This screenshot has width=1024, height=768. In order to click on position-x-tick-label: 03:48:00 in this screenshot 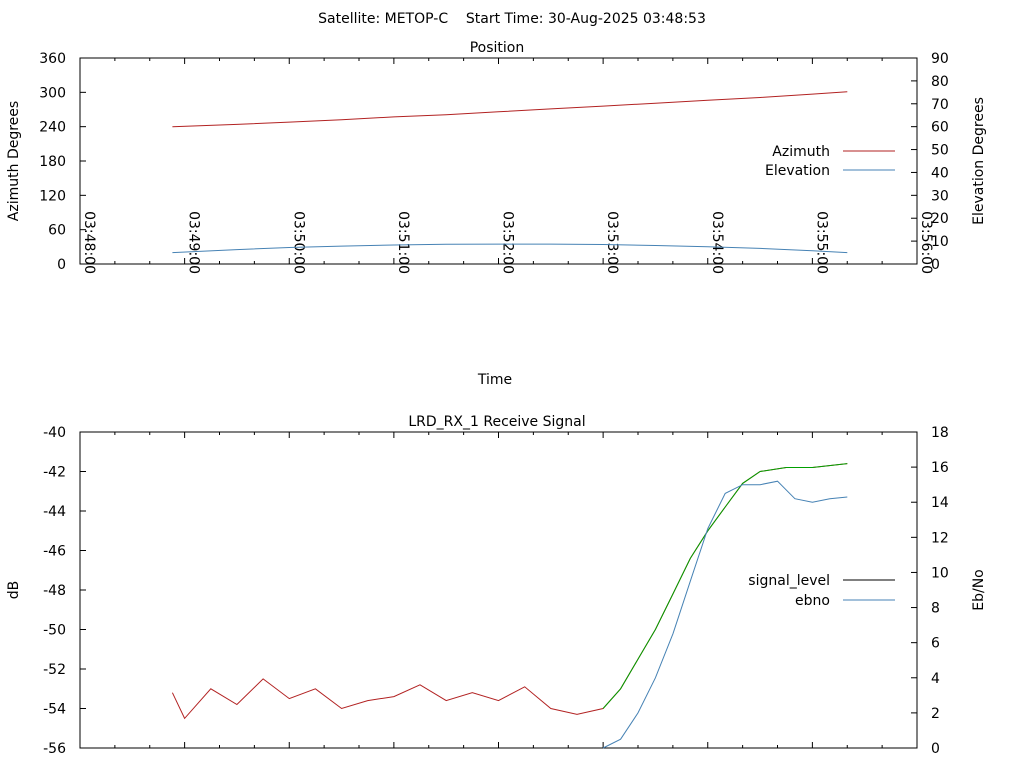, I will do `click(89, 242)`.